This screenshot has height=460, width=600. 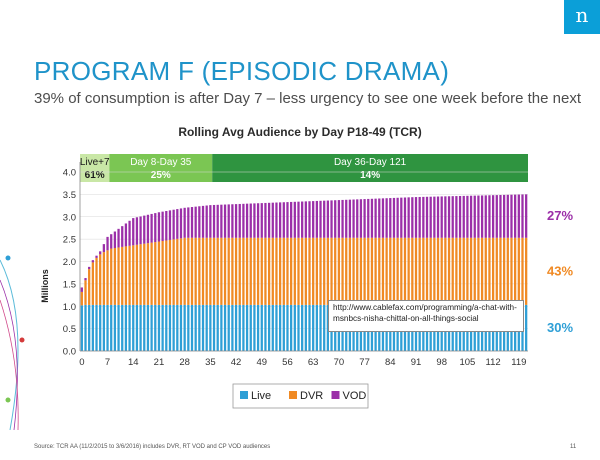 What do you see at coordinates (300, 396) in the screenshot?
I see `legend: Live DVR VOD` at bounding box center [300, 396].